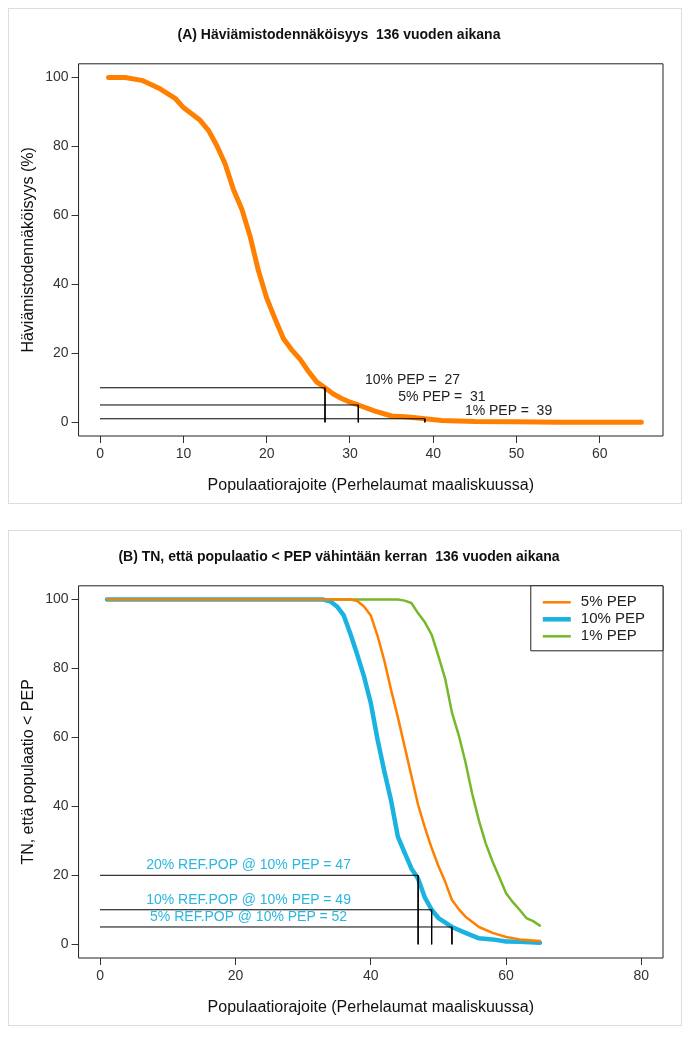  I want to click on chart-title: (A) Häviämistodennäköisyys 136 vuoden aikana, so click(339, 34).